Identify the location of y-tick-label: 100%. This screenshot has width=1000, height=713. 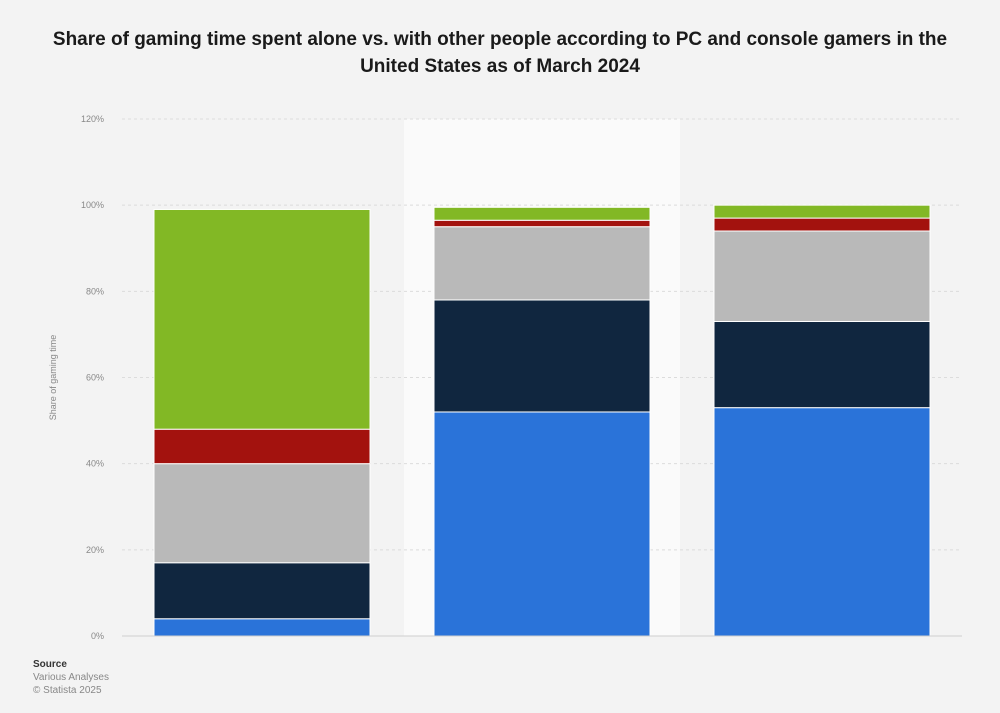
(92, 205).